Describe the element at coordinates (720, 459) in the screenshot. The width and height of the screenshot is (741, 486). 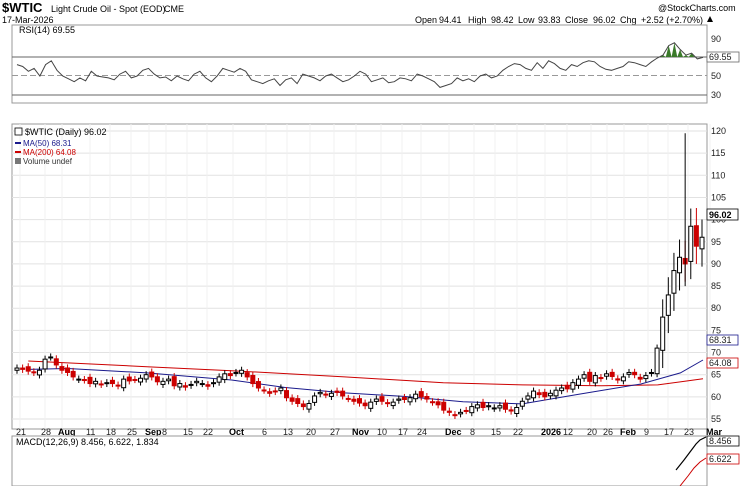
I see `macd-signal-tag: 6.622` at that location.